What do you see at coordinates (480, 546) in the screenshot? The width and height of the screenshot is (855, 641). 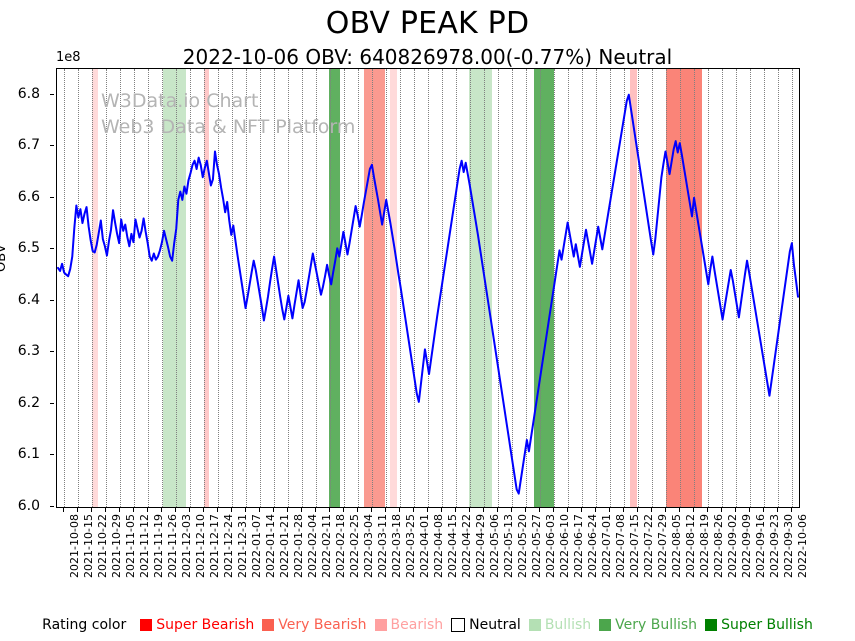 I see `x-tick-label: 2022-04-29` at bounding box center [480, 546].